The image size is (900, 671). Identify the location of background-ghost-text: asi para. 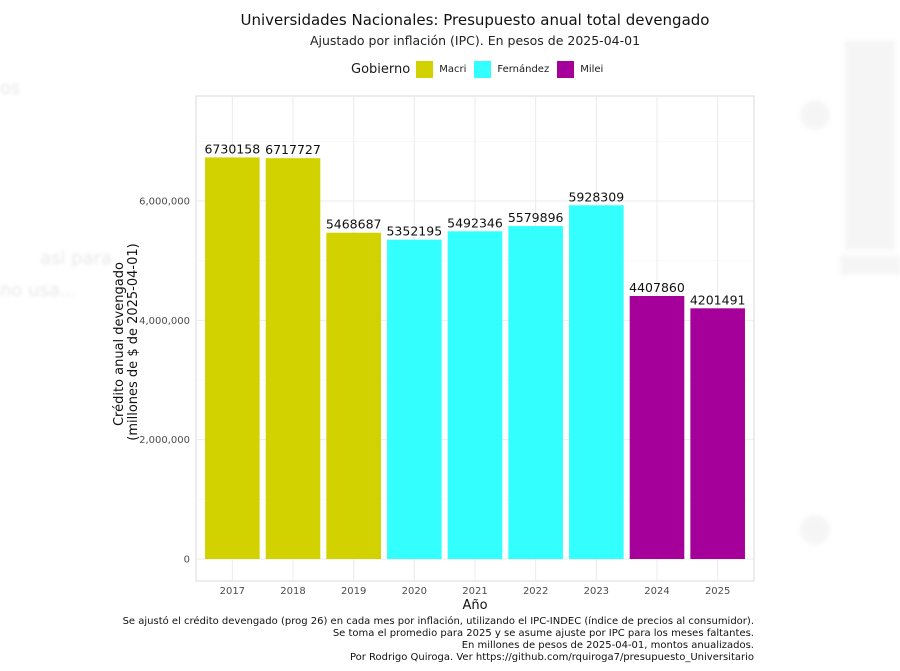
(76, 258).